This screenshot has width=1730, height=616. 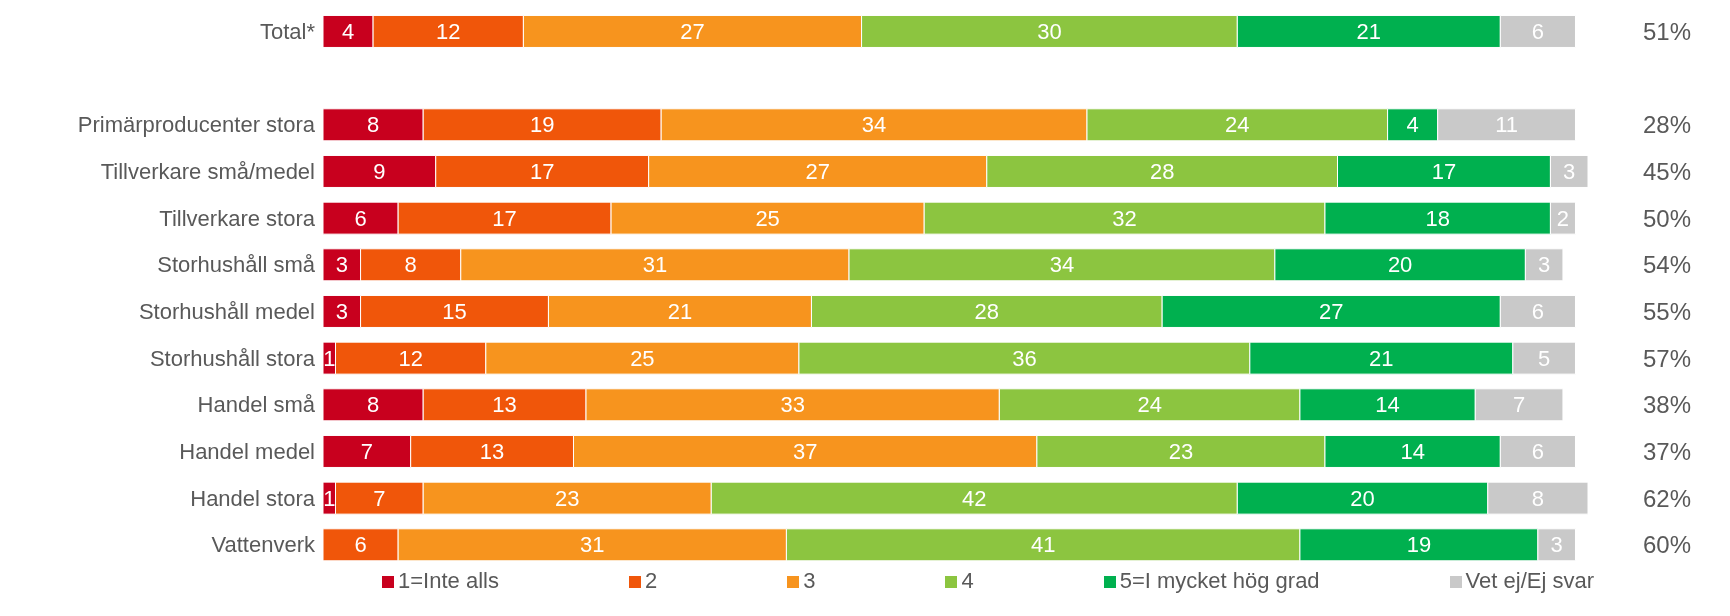 What do you see at coordinates (1666, 358) in the screenshot?
I see `text: 57%` at bounding box center [1666, 358].